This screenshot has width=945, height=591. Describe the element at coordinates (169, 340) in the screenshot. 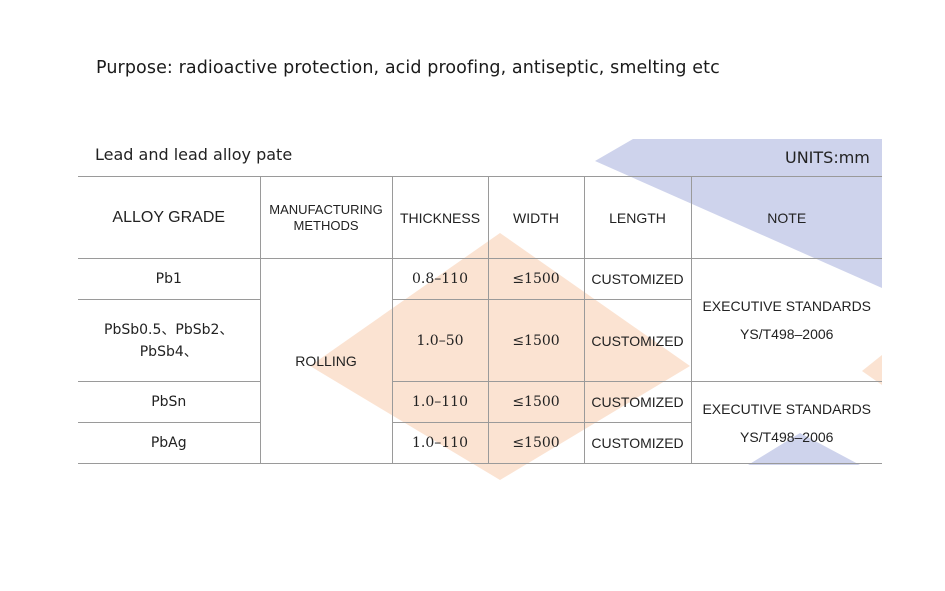

I see `alloy-grade-cell: PbSb0.5、PbSb2、 PbSb4、` at that location.